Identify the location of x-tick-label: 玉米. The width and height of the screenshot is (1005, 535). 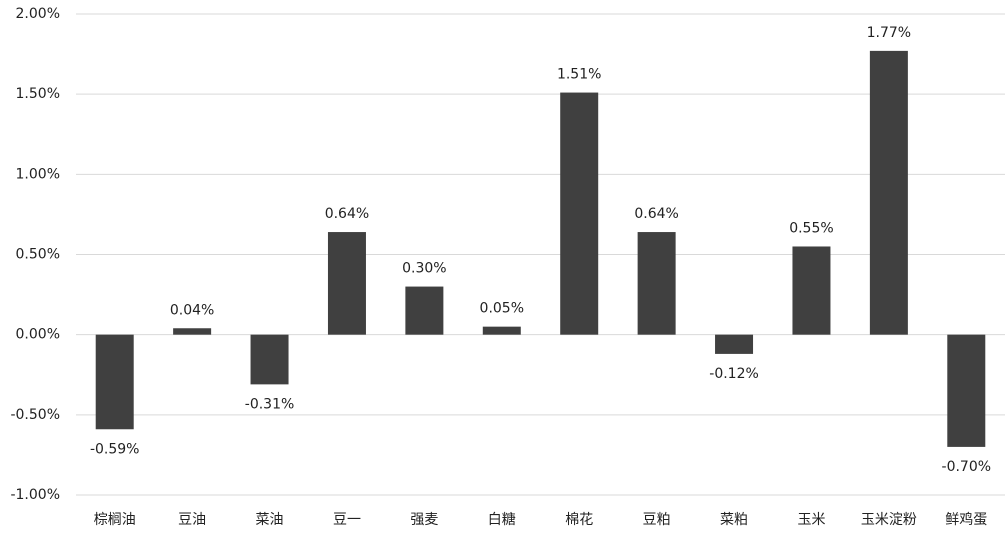
(811, 520).